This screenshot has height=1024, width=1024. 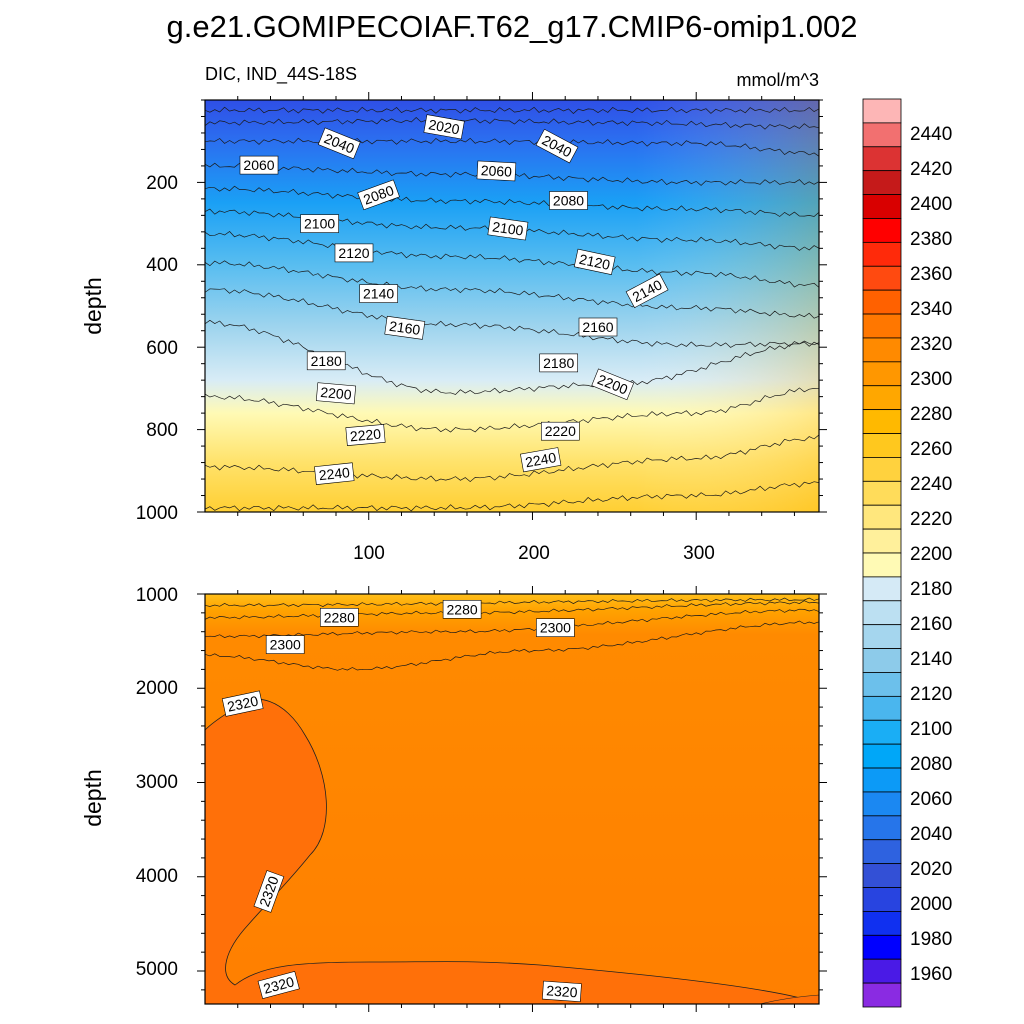 I want to click on colorbar-label-2300: 2300, so click(x=931, y=379).